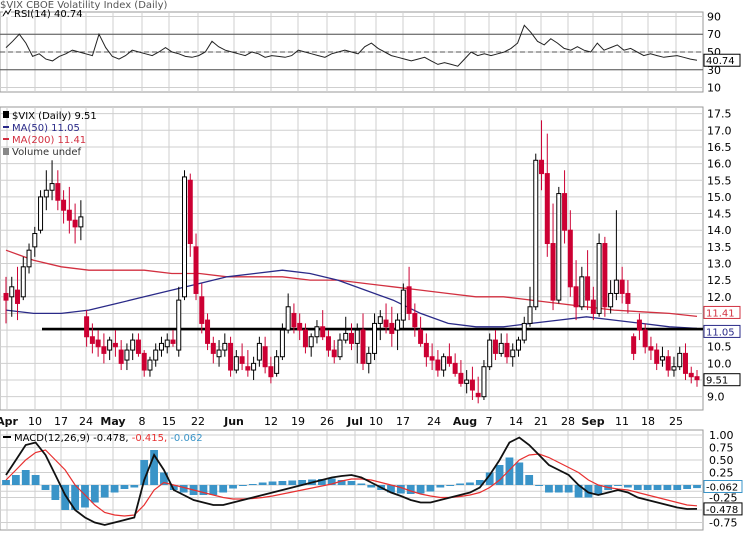 The width and height of the screenshot is (746, 543). What do you see at coordinates (351, 45) in the screenshot?
I see `rsi-line` at bounding box center [351, 45].